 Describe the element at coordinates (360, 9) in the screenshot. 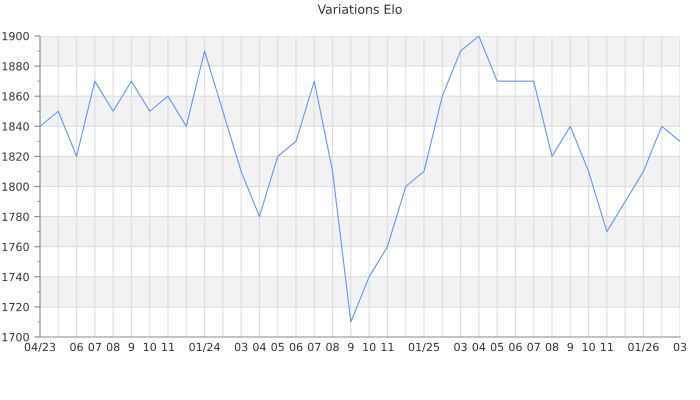

I see `chart-title: Variations Elo` at that location.